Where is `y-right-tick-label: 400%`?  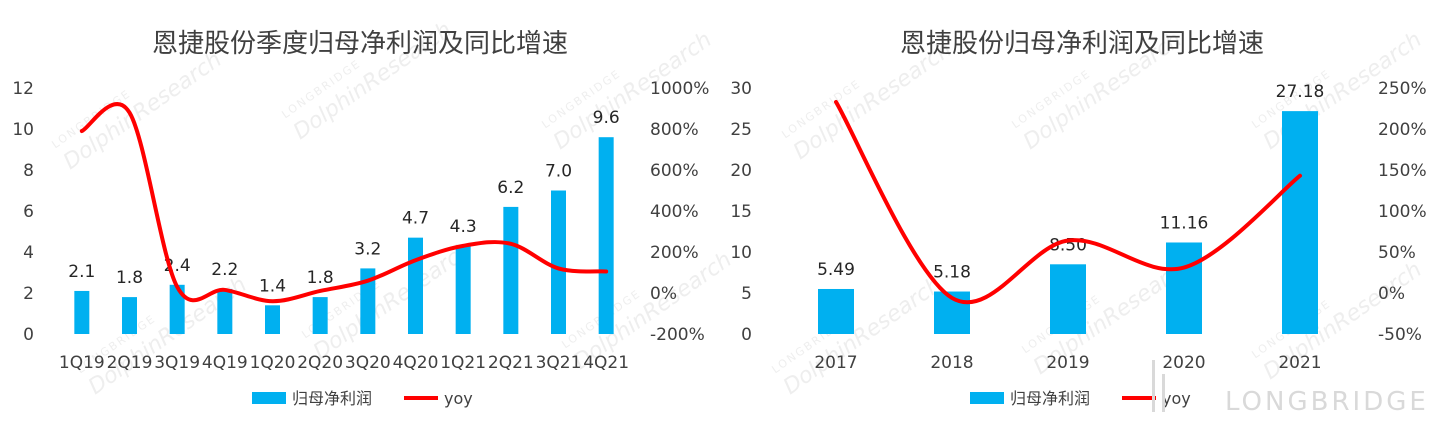 y-right-tick-label: 400% is located at coordinates (674, 212).